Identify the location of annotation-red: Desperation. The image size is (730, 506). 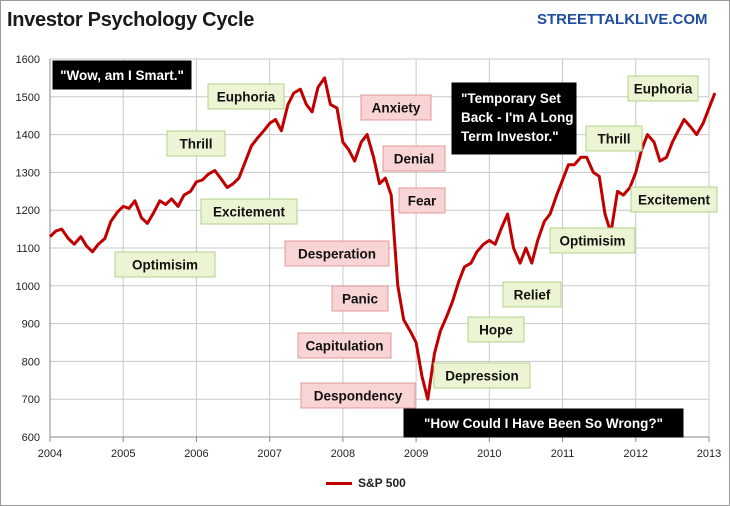
(337, 253).